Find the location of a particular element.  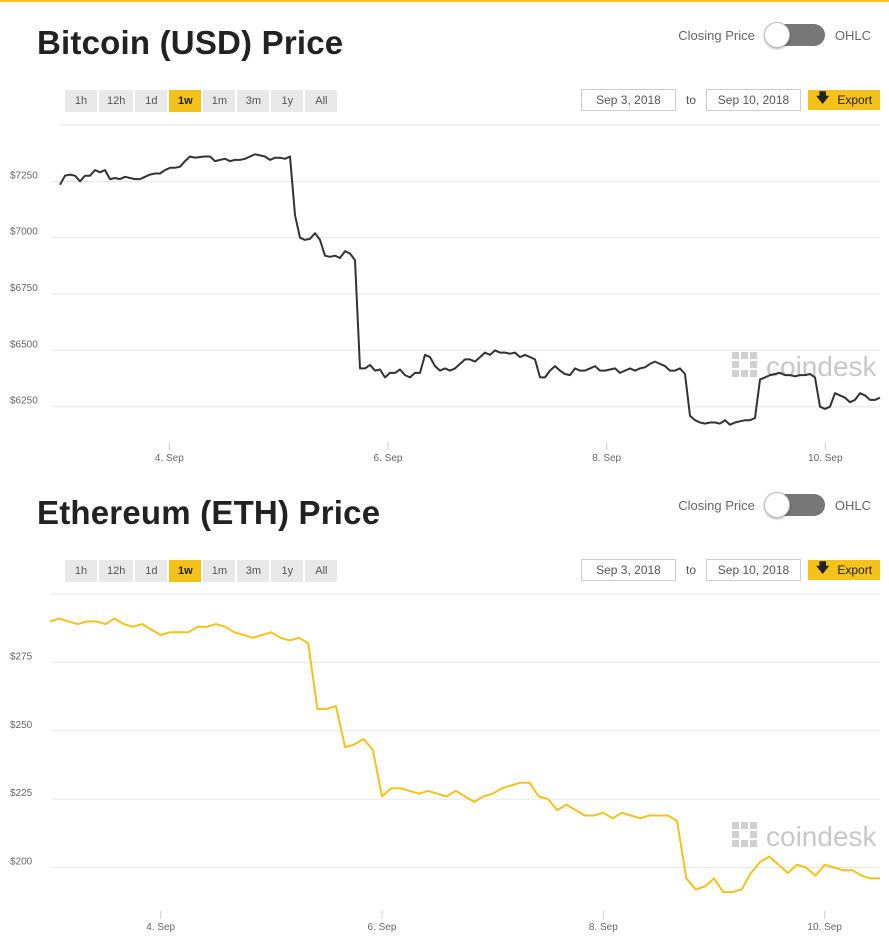

y-tick-label: $275 is located at coordinates (21, 656).